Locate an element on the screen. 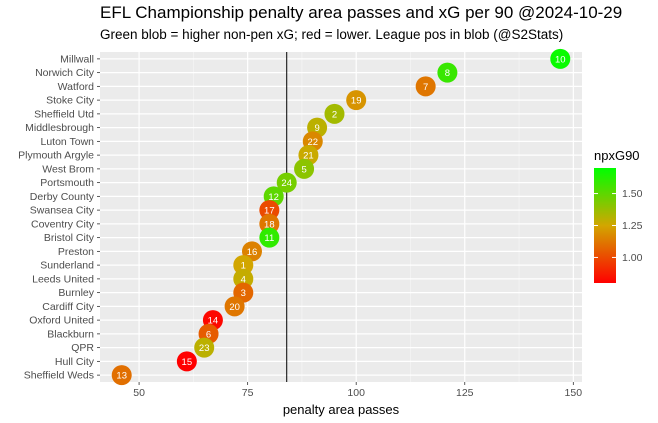 The width and height of the screenshot is (658, 423). data-point: 10 is located at coordinates (560, 58).